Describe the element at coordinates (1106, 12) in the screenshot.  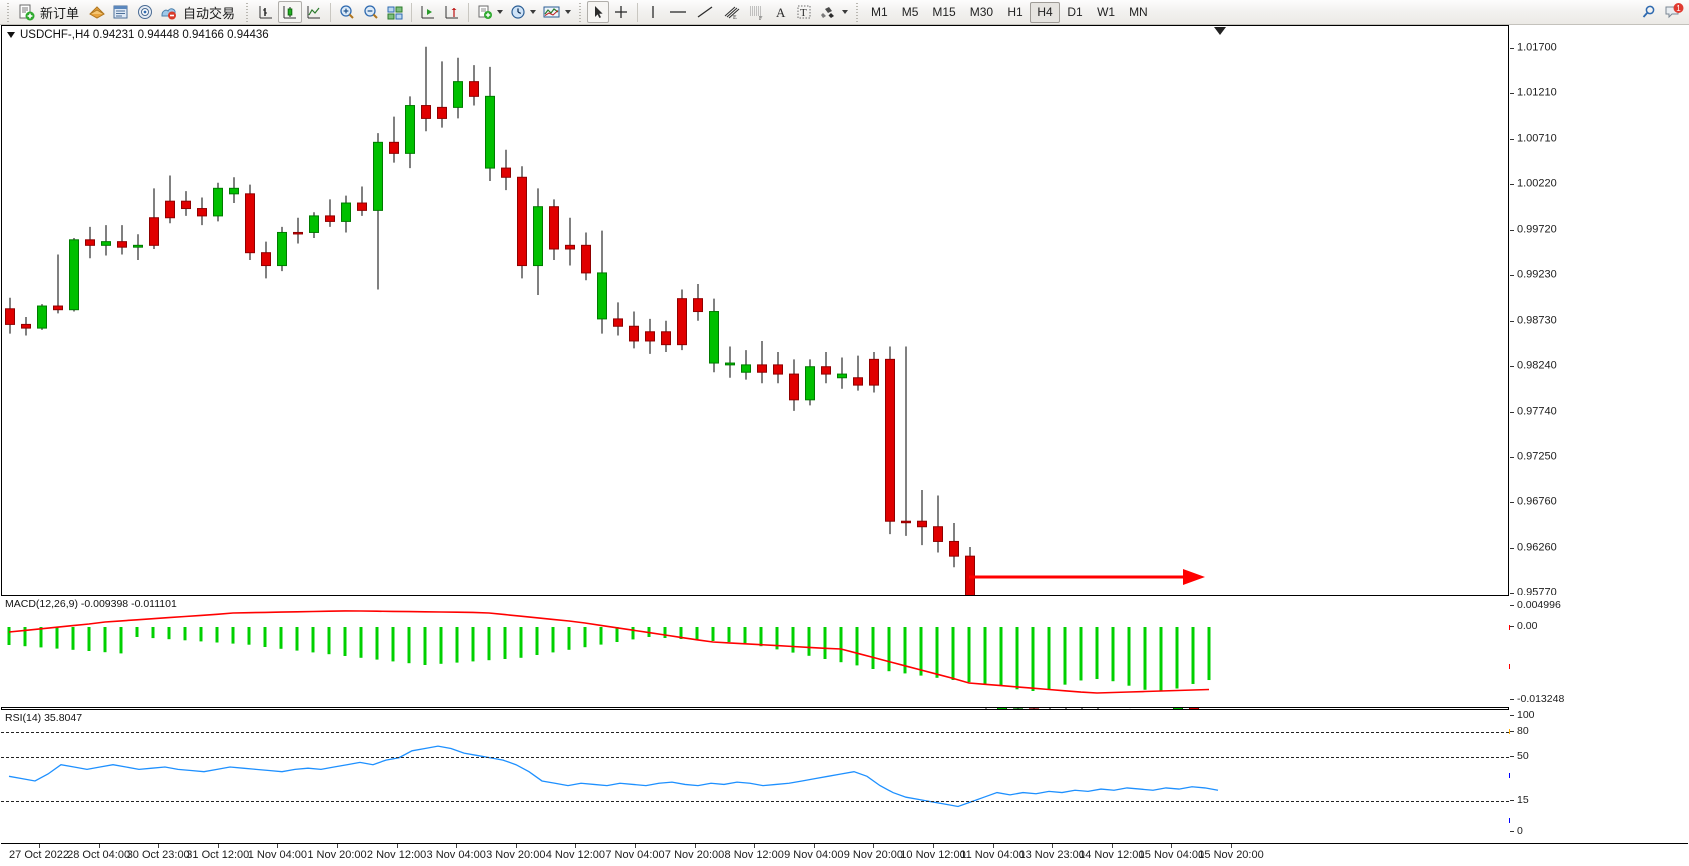
I see `timeframe-w1: W1` at that location.